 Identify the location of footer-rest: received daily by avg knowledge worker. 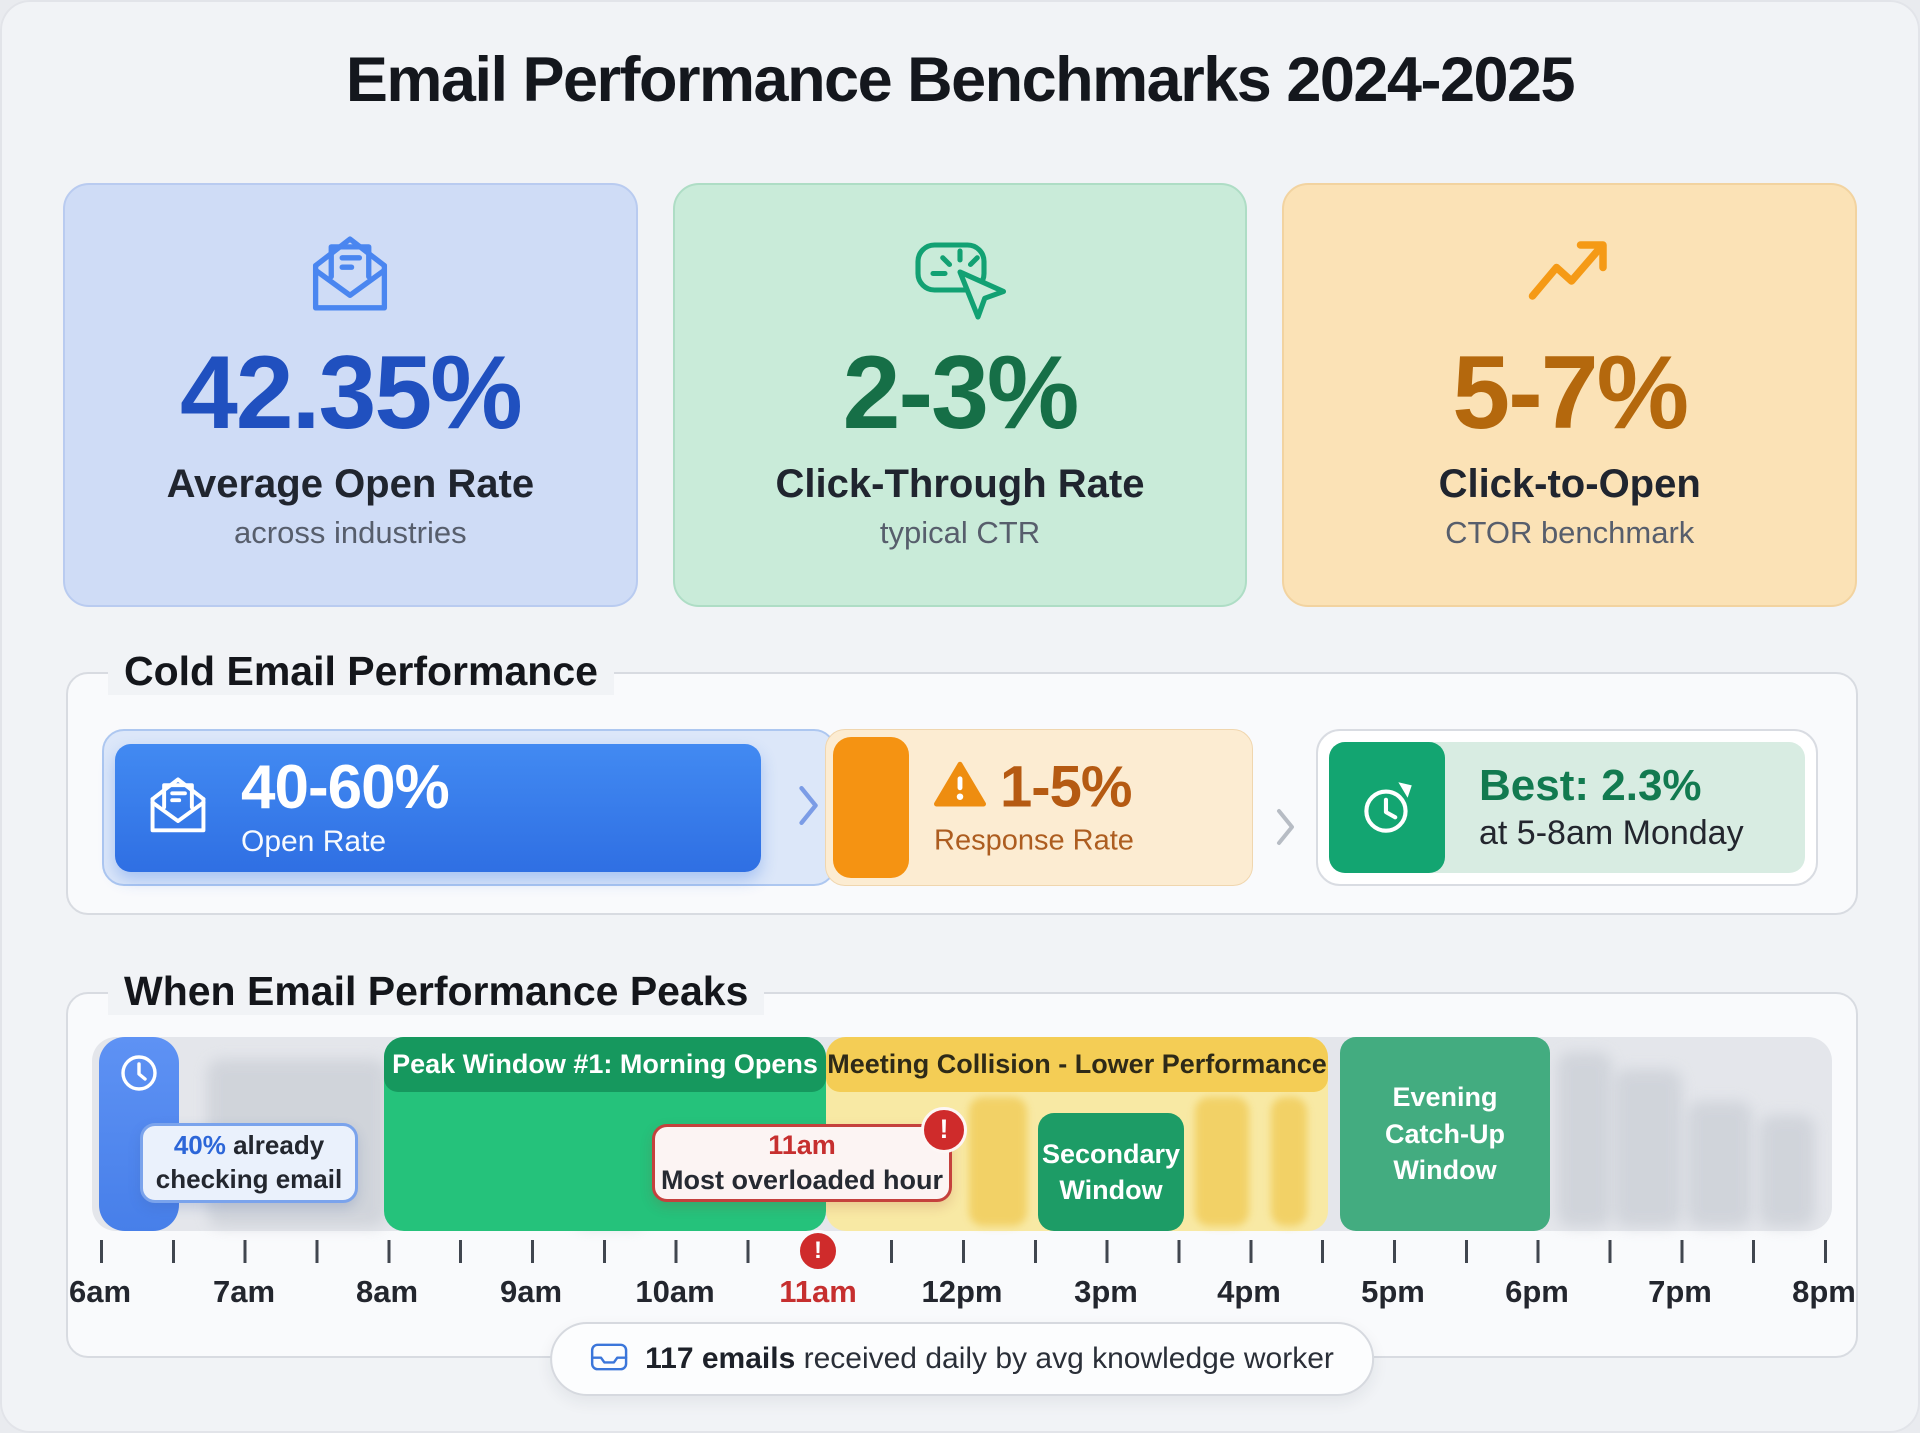
(1064, 1358).